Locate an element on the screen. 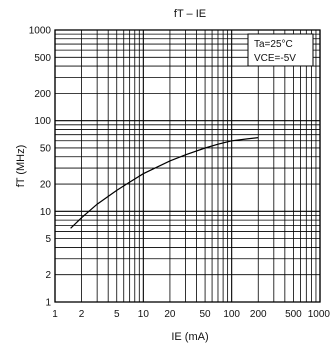 The width and height of the screenshot is (332, 351). annotation-vce: VCE=-5V is located at coordinates (275, 58).